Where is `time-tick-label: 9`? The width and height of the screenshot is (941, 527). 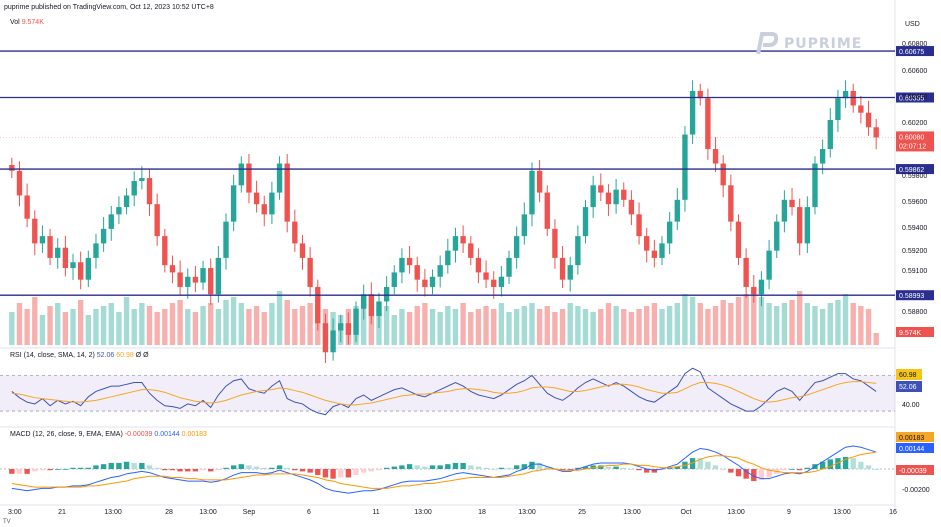 time-tick-label: 9 is located at coordinates (789, 512).